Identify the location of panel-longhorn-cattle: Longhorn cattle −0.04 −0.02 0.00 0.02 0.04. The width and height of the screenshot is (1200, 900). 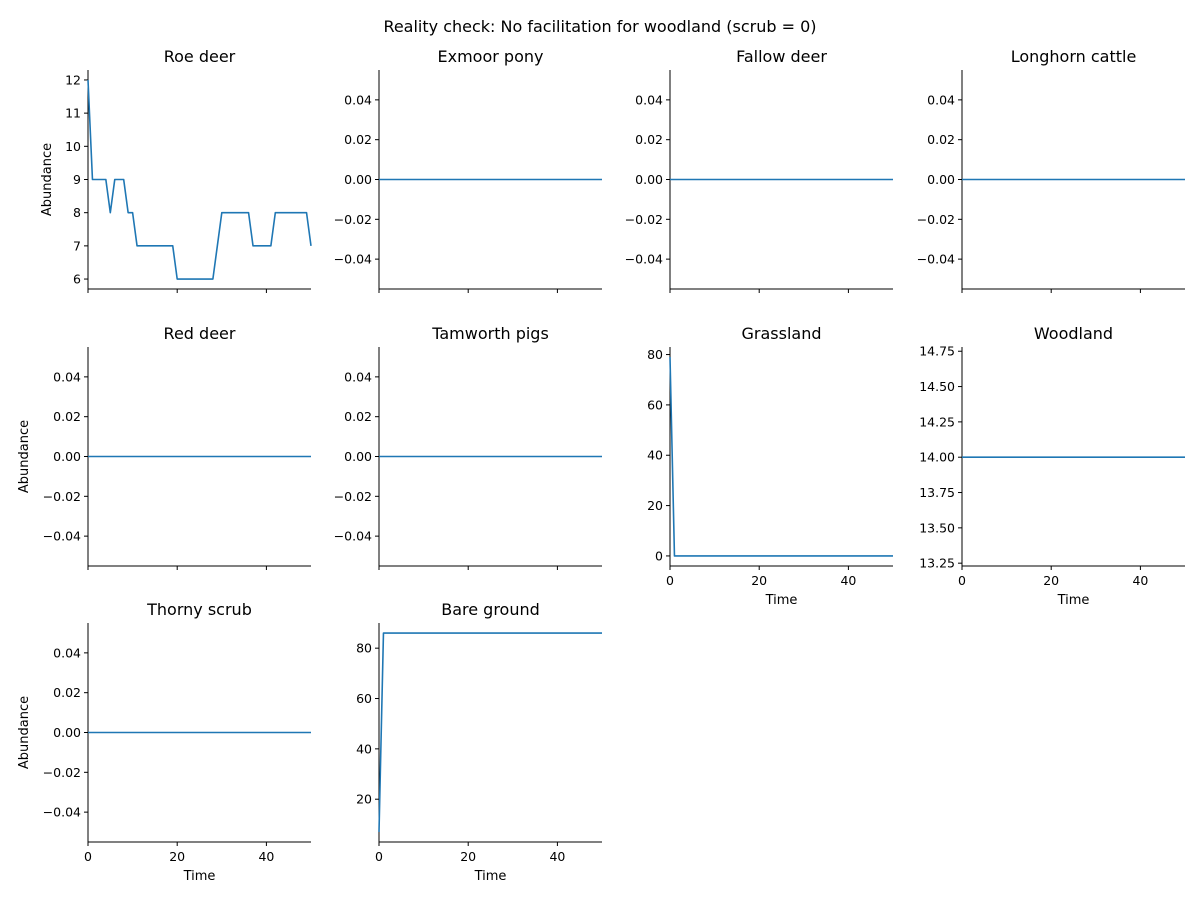
(1051, 170).